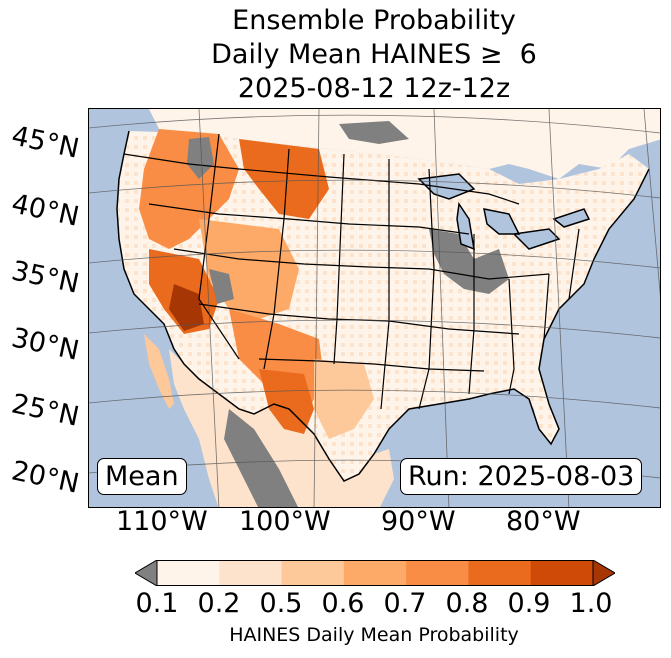 This screenshot has width=671, height=658. Describe the element at coordinates (469, 261) in the screenshot. I see `missing-ohio-valley` at that location.